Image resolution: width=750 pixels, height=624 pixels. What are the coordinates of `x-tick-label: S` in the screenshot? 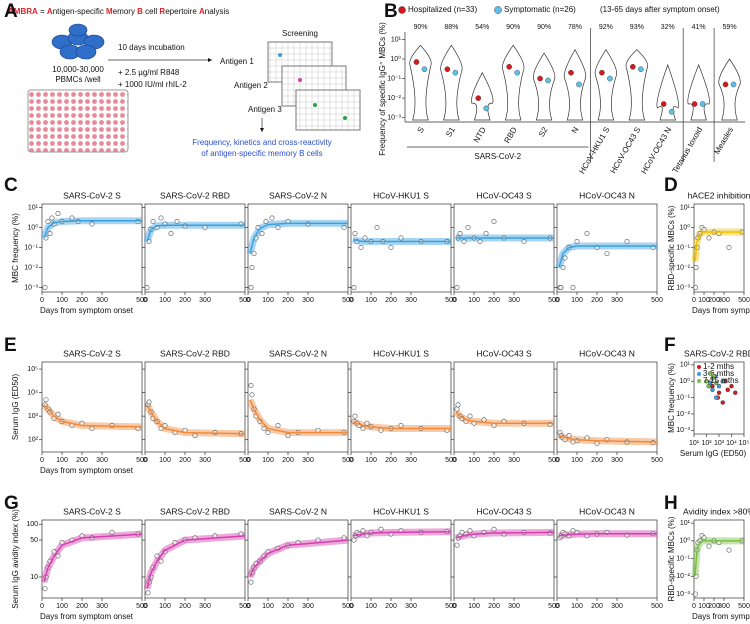 It's located at (421, 130).